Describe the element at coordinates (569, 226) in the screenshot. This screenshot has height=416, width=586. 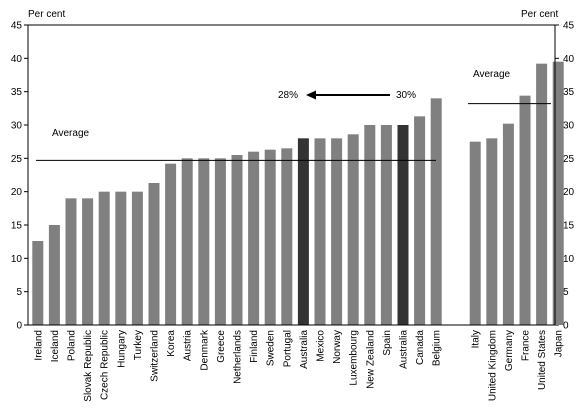
I see `y-tick-label-right: 15` at that location.